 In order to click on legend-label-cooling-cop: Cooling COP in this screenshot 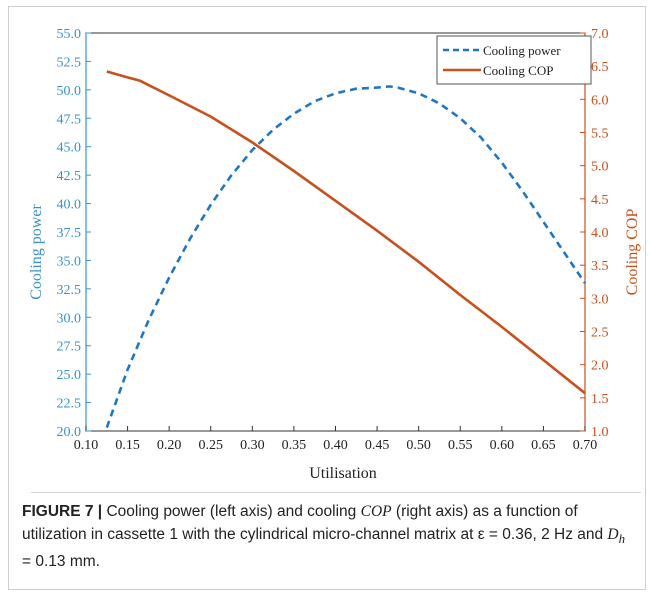, I will do `click(518, 70)`.